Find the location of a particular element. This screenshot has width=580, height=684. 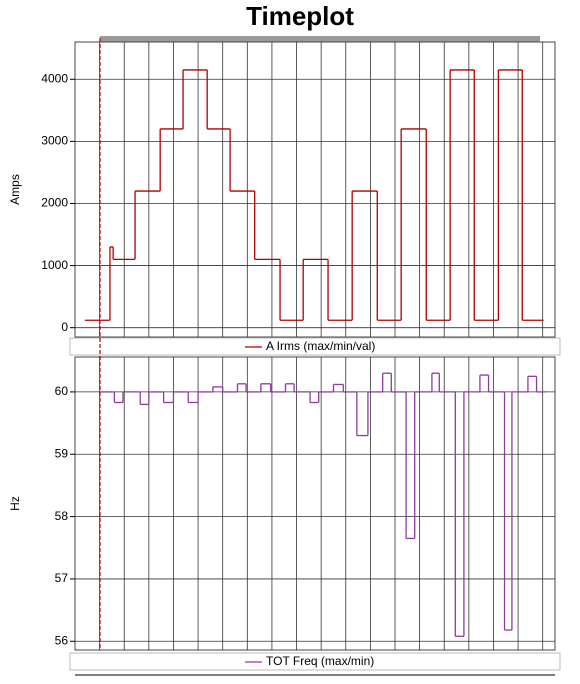

legend-label: A Irms (max/min/val) is located at coordinates (320, 346).